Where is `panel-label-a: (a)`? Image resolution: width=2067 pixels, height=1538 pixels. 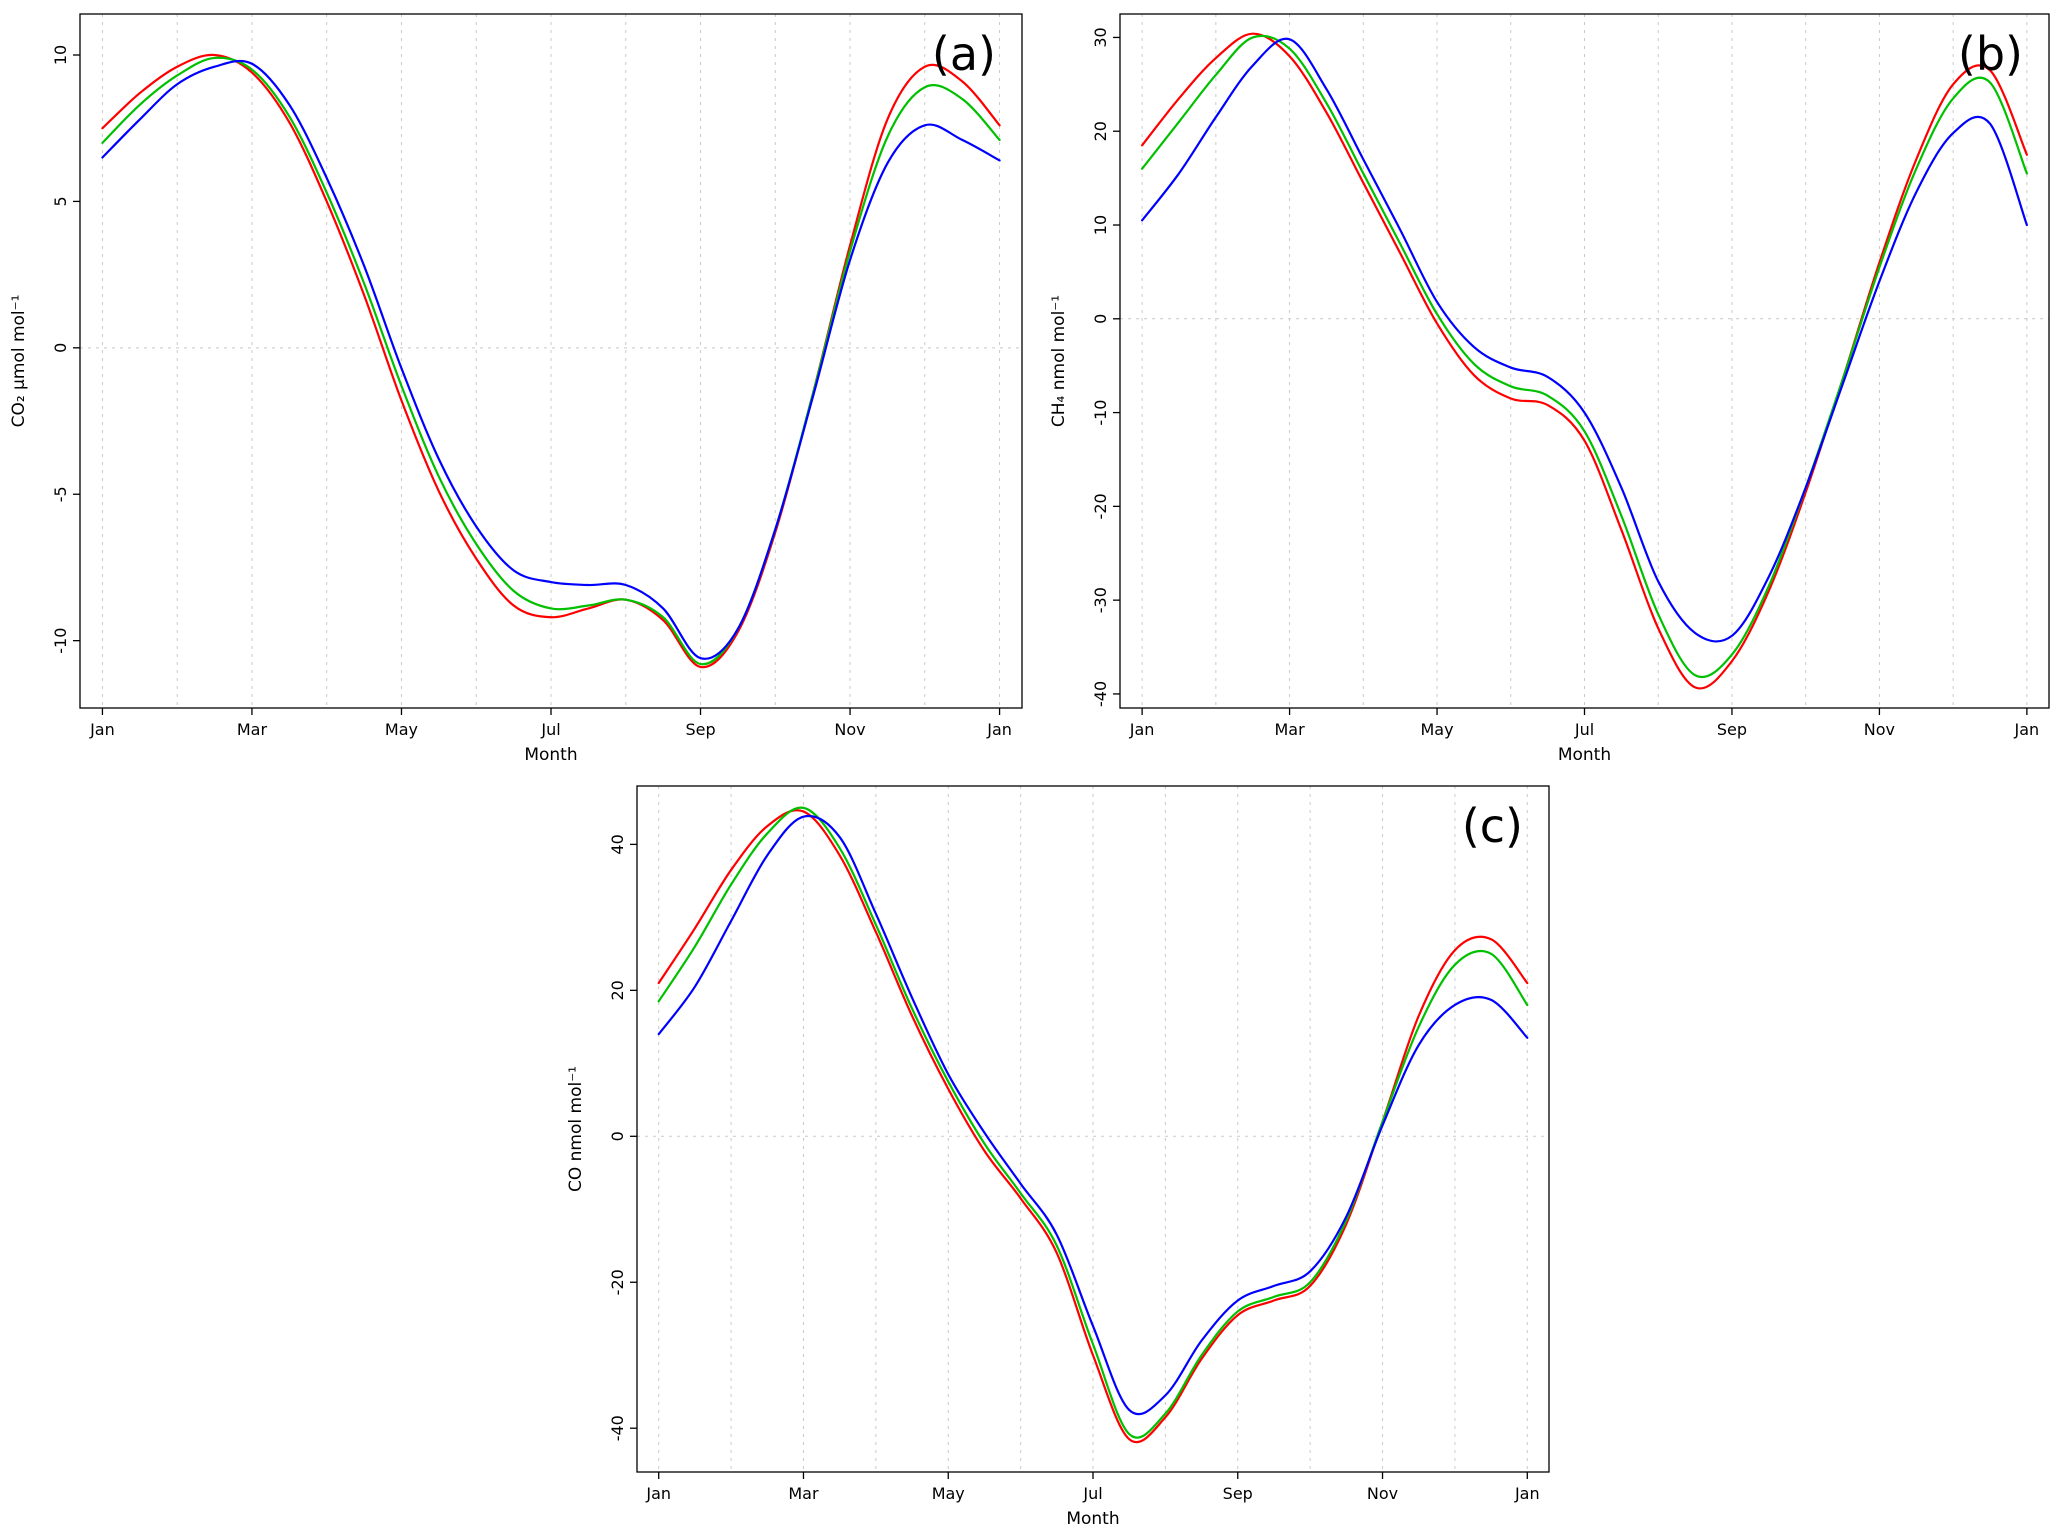
panel-label-a: (a) is located at coordinates (964, 54).